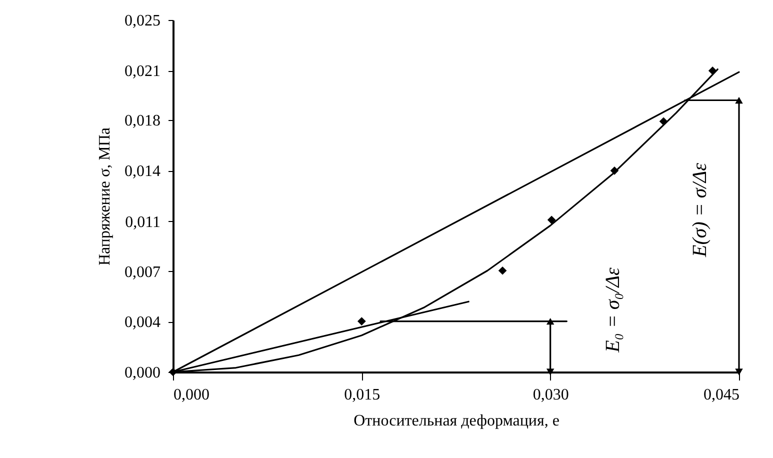  I want to click on x-axis-title: Относительная деформация, е, so click(457, 421).